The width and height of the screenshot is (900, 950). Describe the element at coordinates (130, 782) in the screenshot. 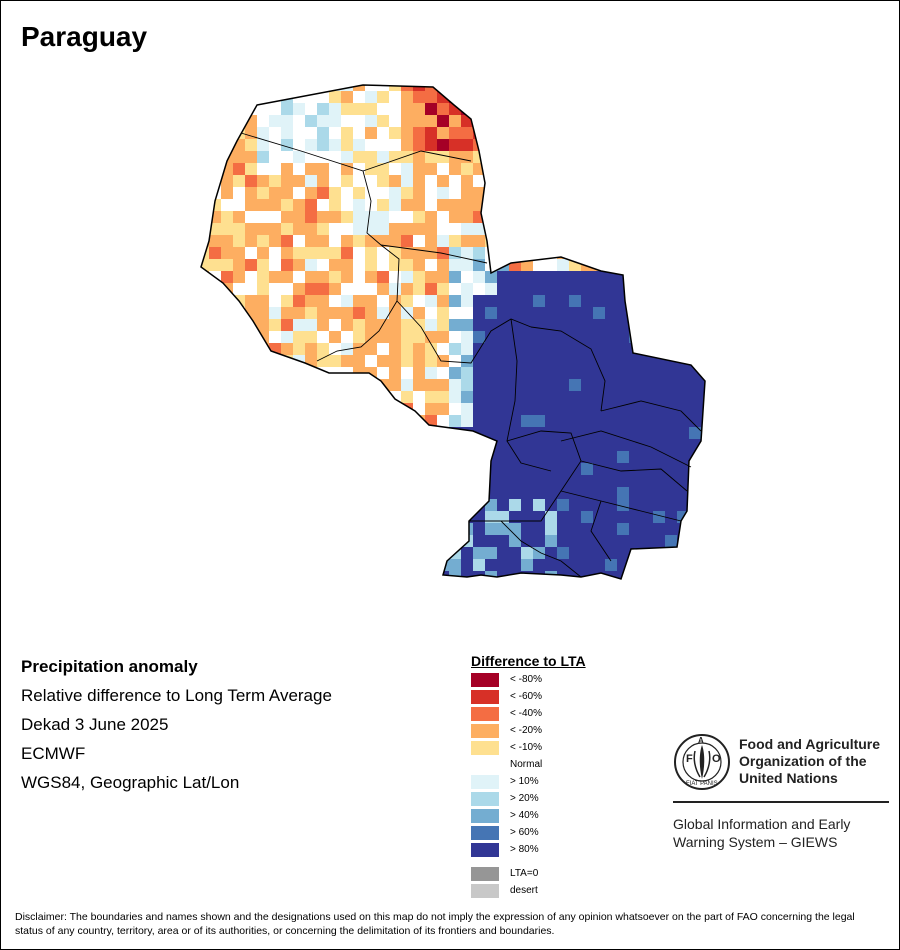

I see `map-projection: WGS84, Geographic Lat/Lon` at that location.